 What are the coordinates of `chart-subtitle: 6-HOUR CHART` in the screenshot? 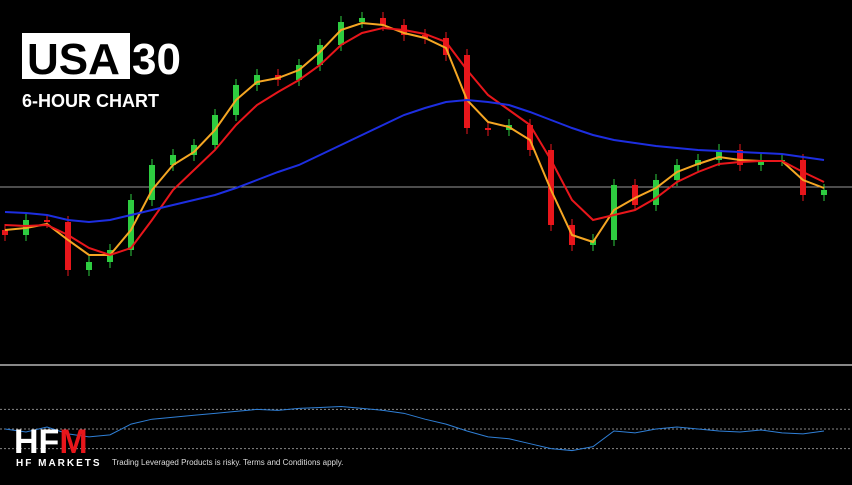 It's located at (90, 101).